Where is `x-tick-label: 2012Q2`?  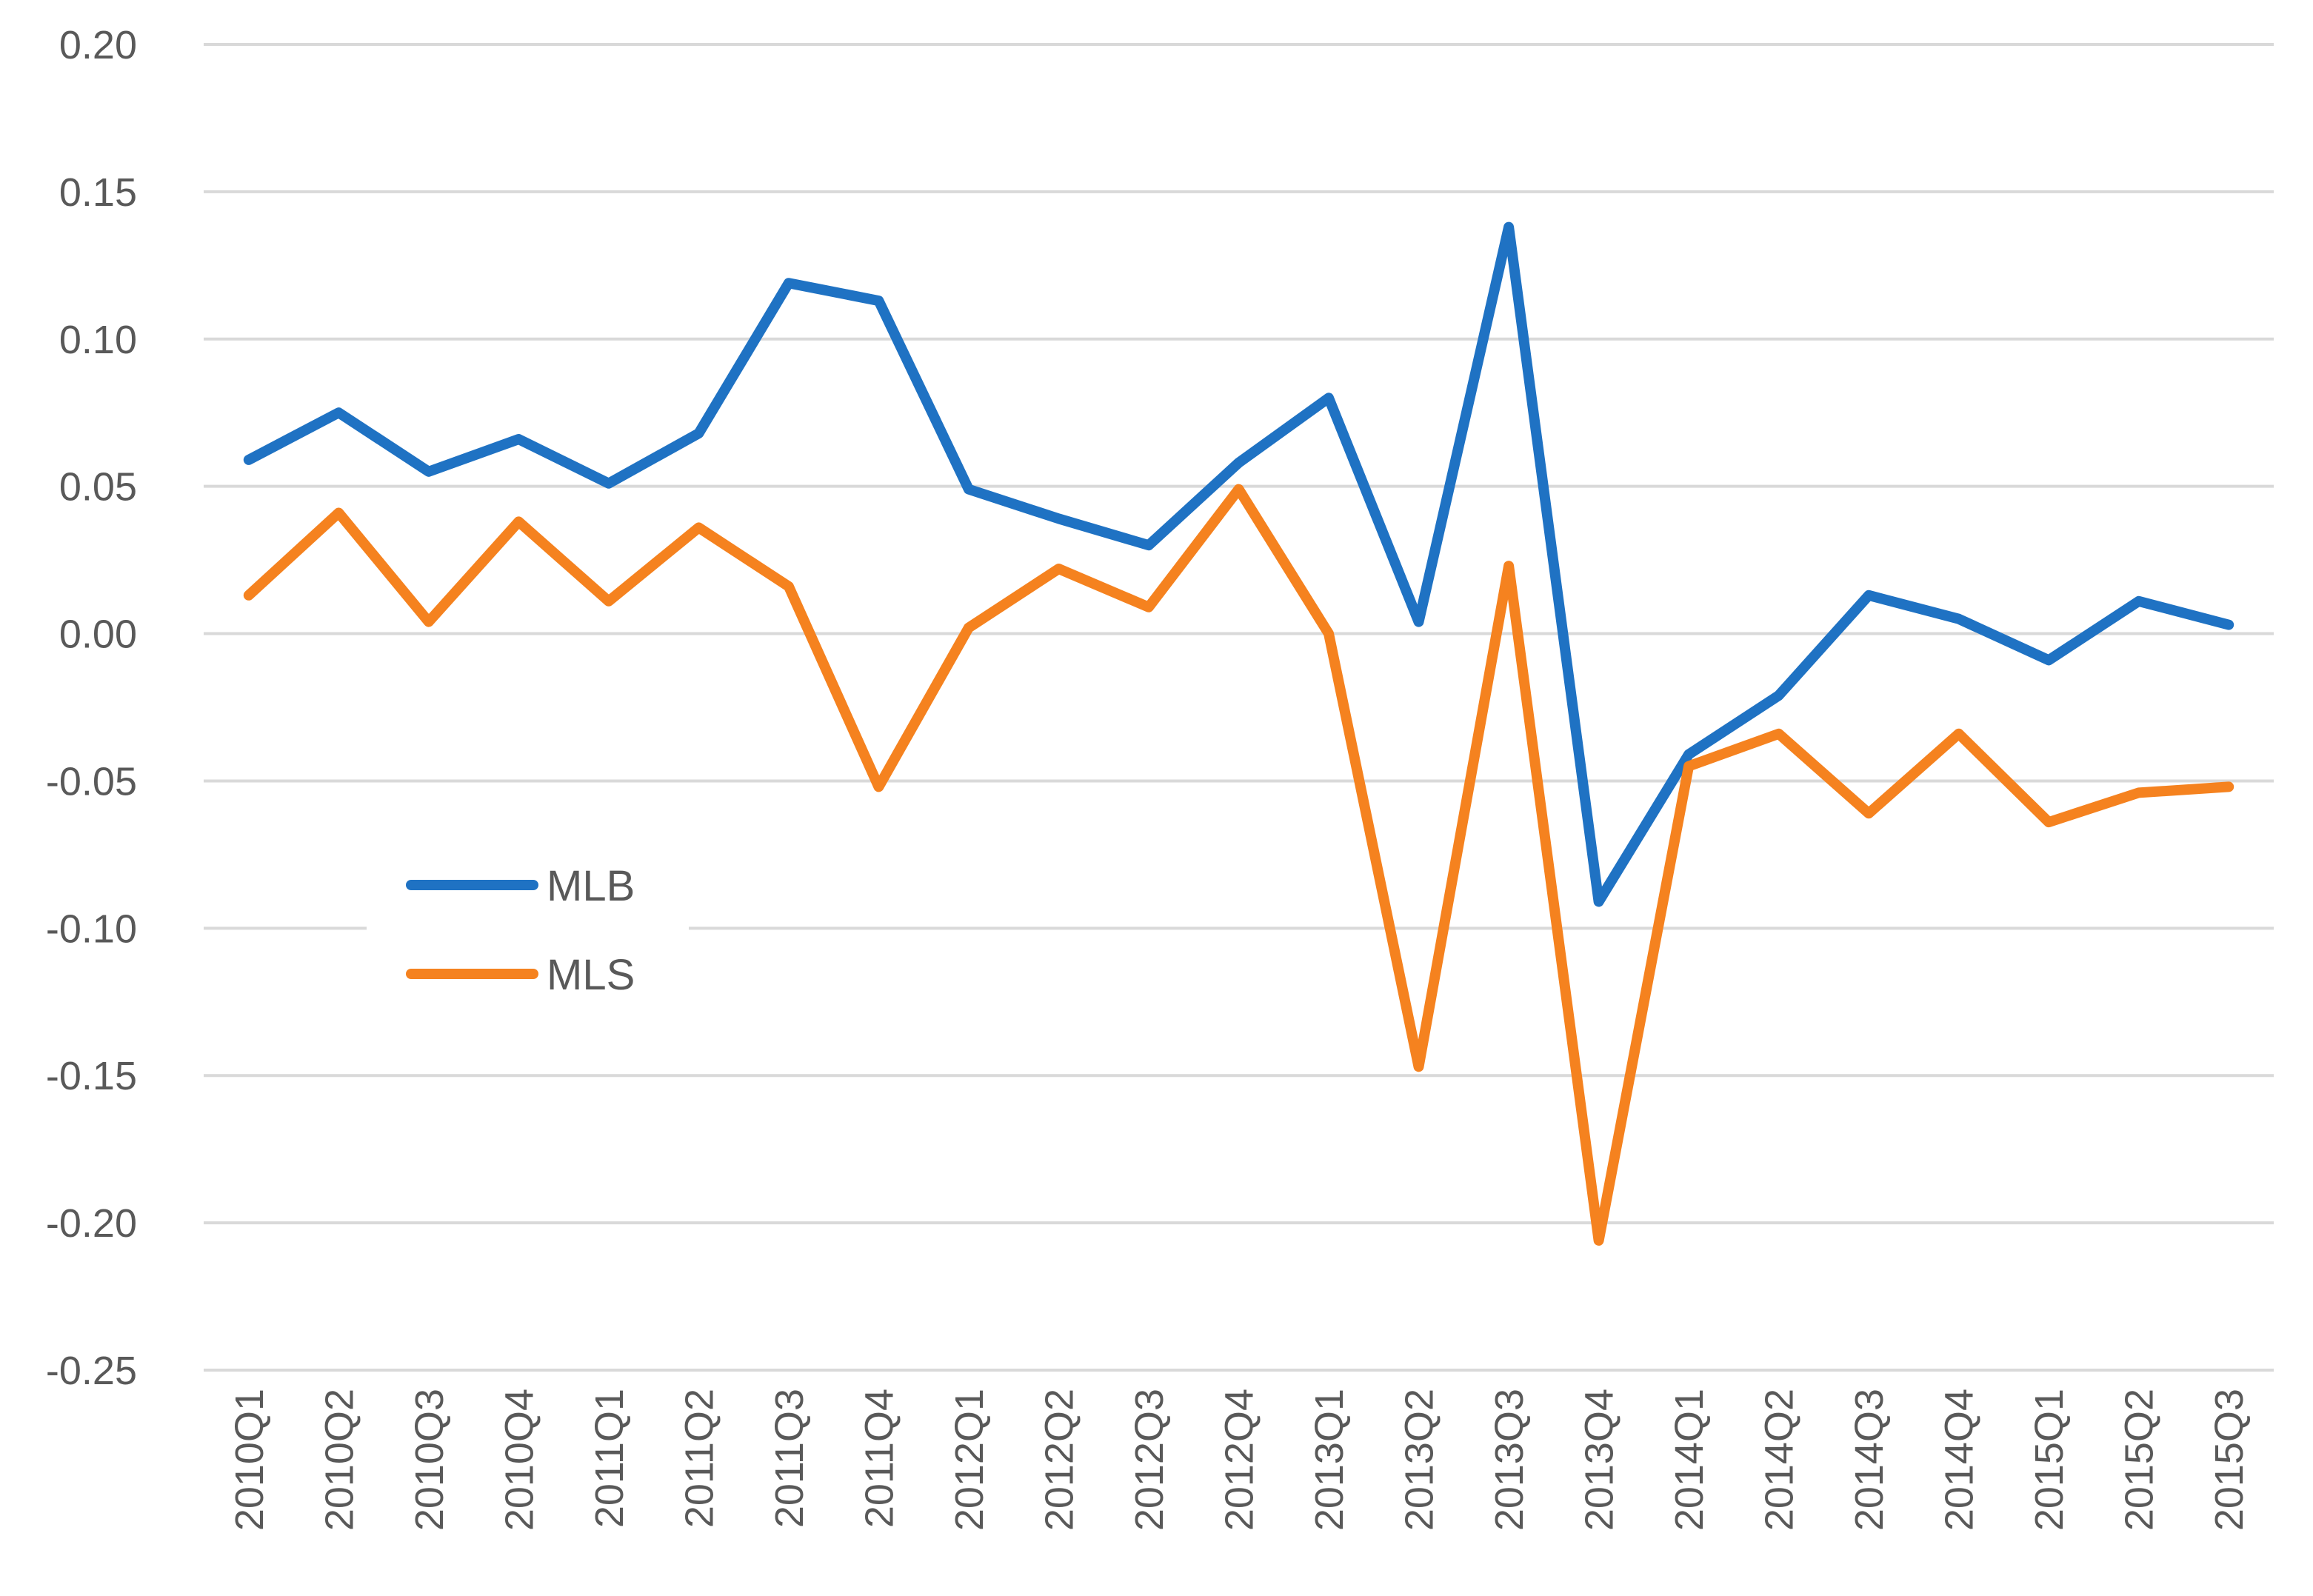
x-tick-label: 2012Q2 is located at coordinates (1059, 1460).